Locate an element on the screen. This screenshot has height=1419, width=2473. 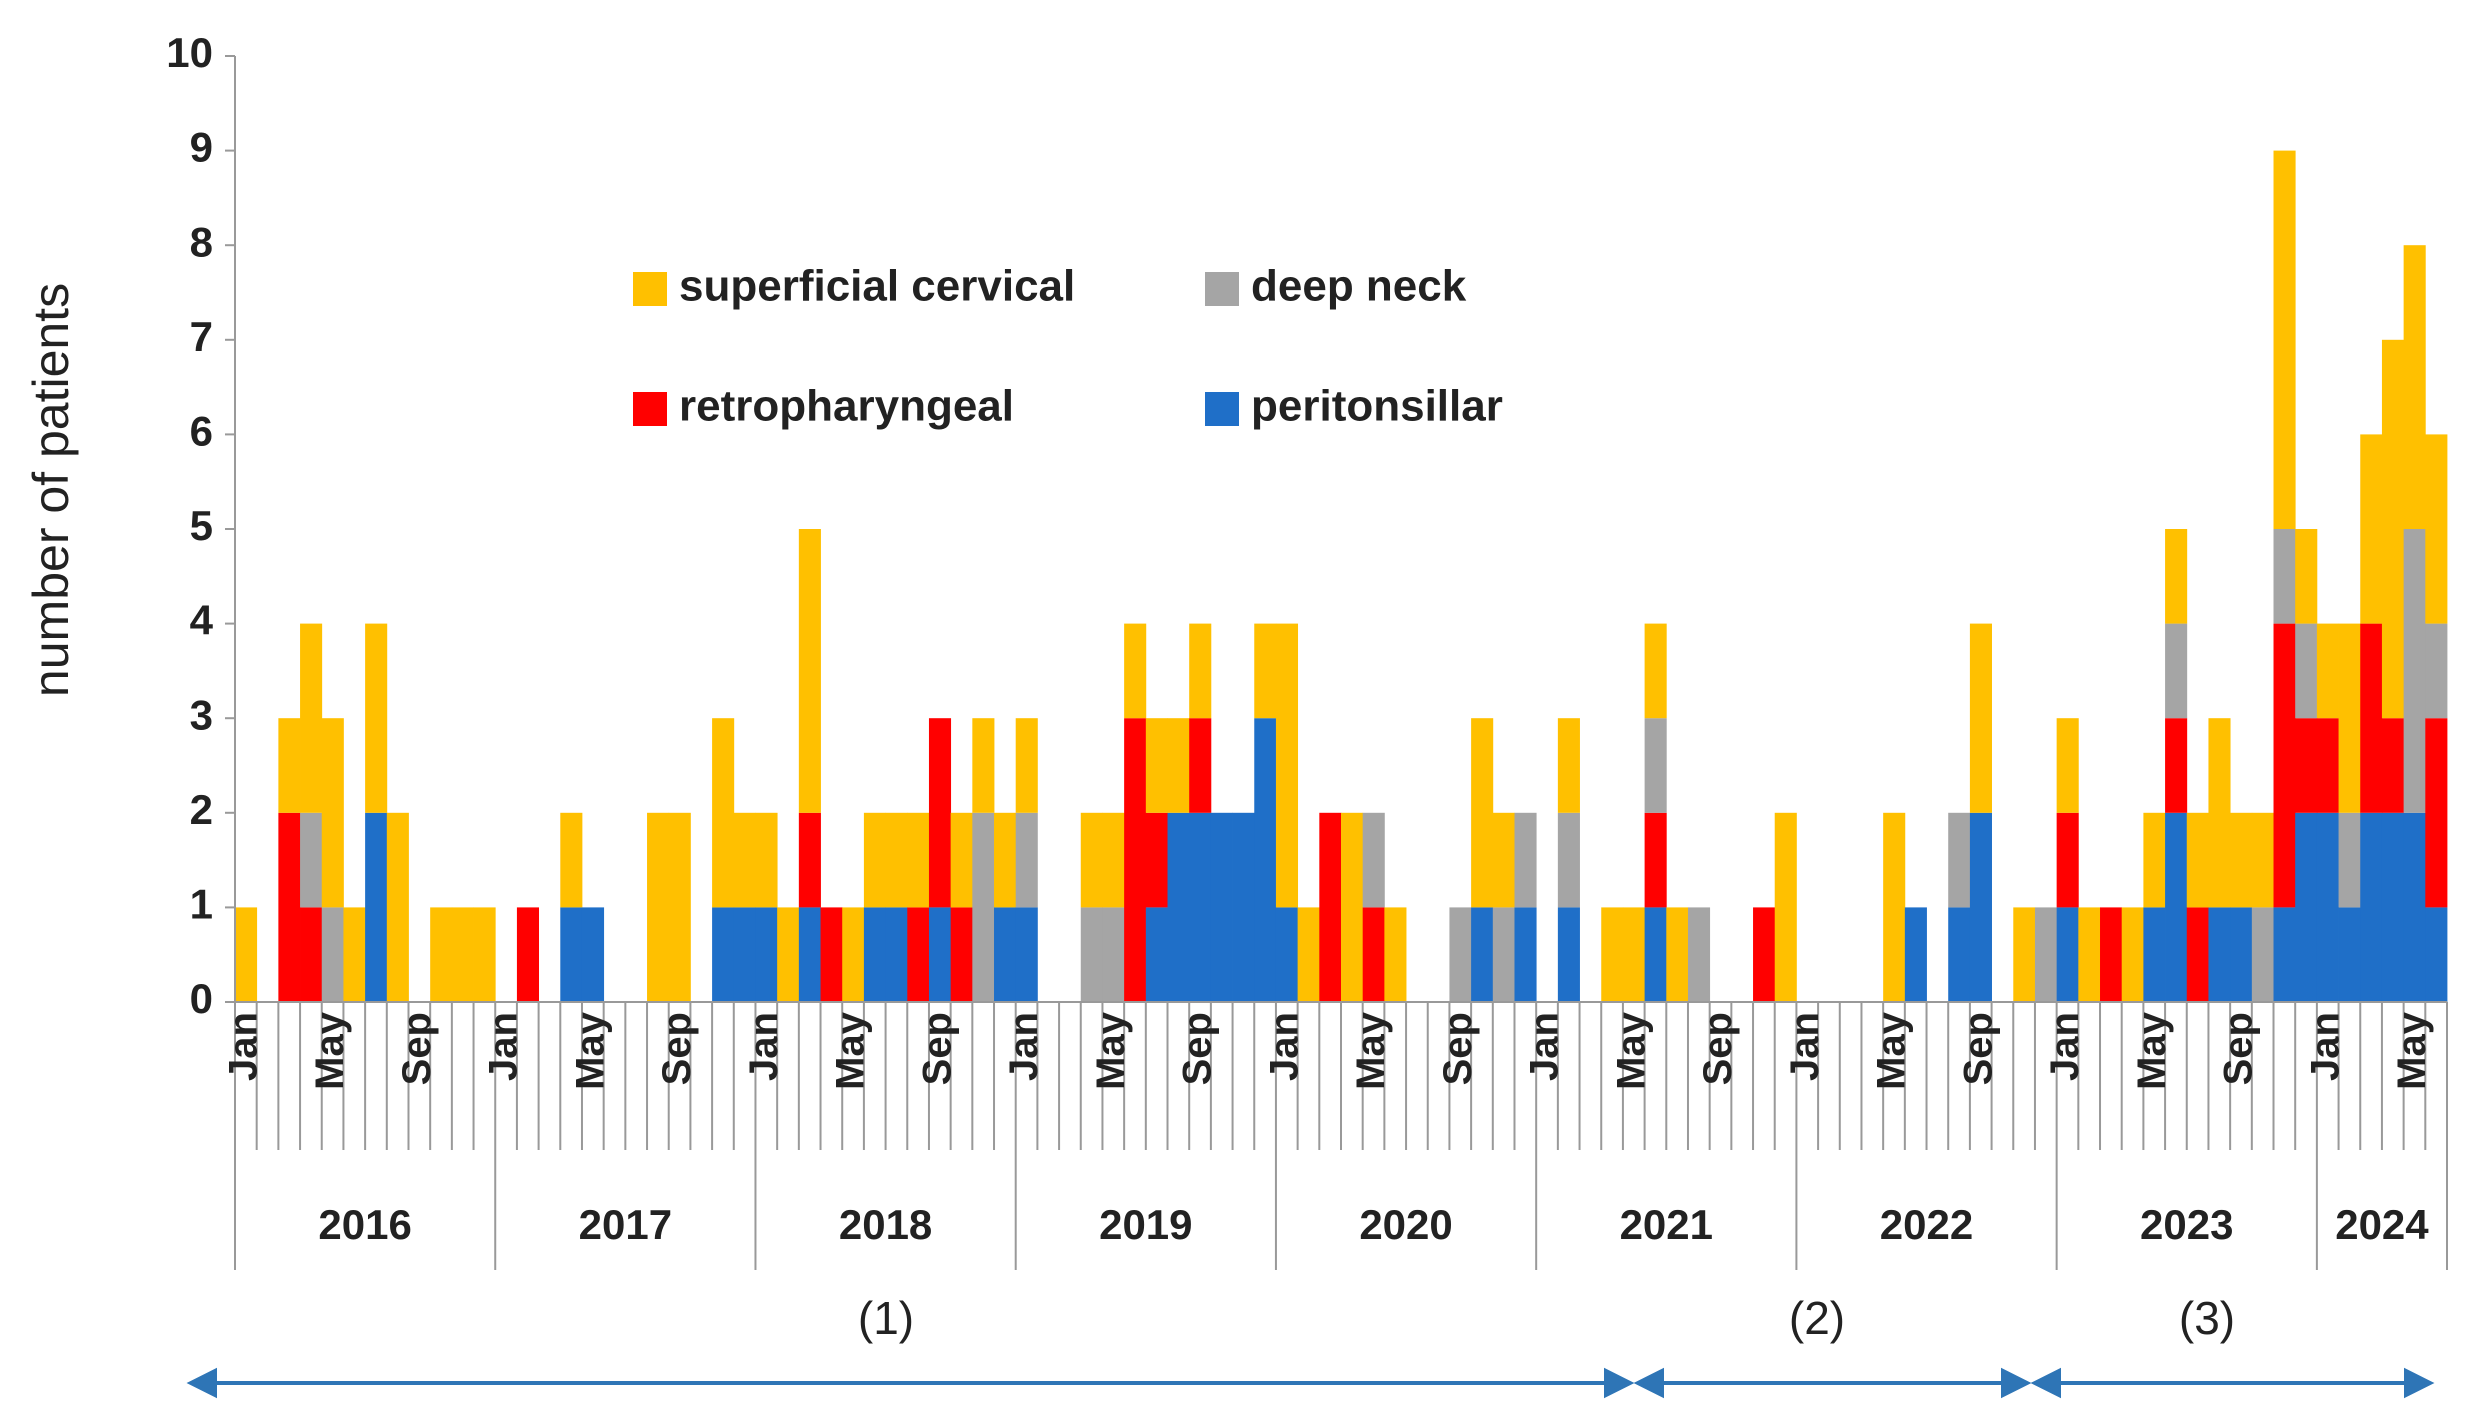
legend-swatch is located at coordinates (650, 289).